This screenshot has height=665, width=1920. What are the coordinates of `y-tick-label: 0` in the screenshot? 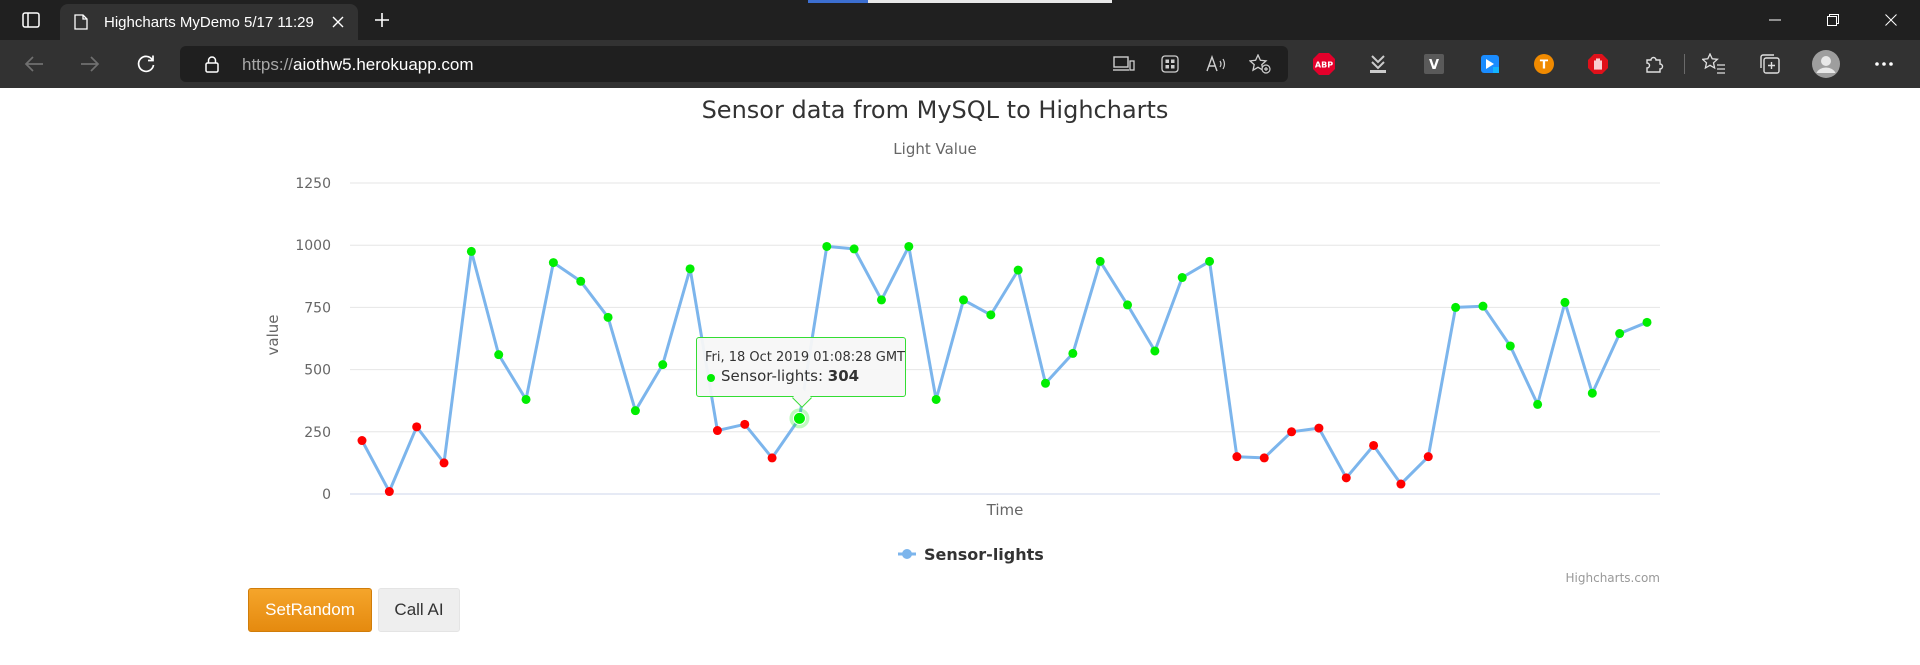 It's located at (326, 495).